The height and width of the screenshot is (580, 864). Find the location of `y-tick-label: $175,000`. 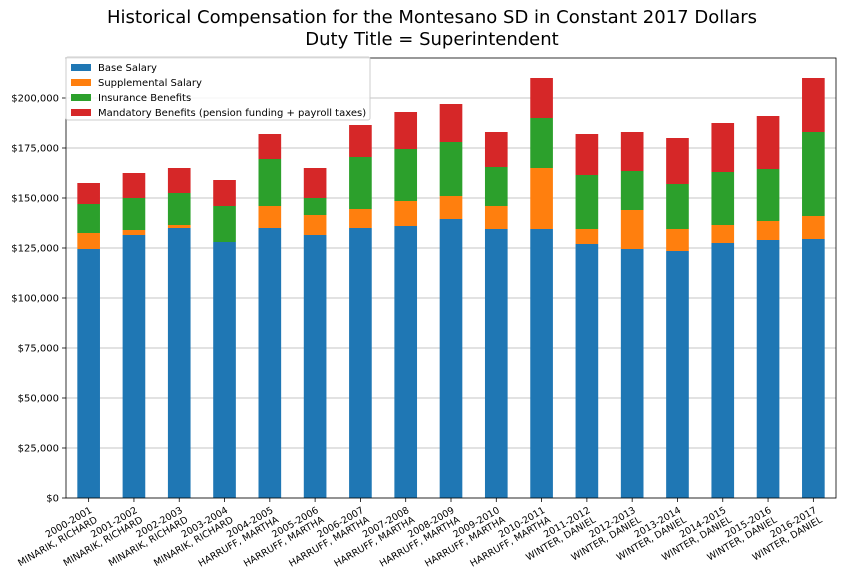

y-tick-label: $175,000 is located at coordinates (35, 149).